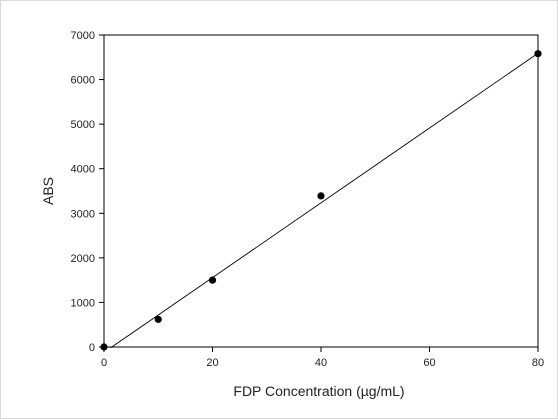  Describe the element at coordinates (318, 391) in the screenshot. I see `x-axis-label: FDP Concentration (µg/mL)` at that location.